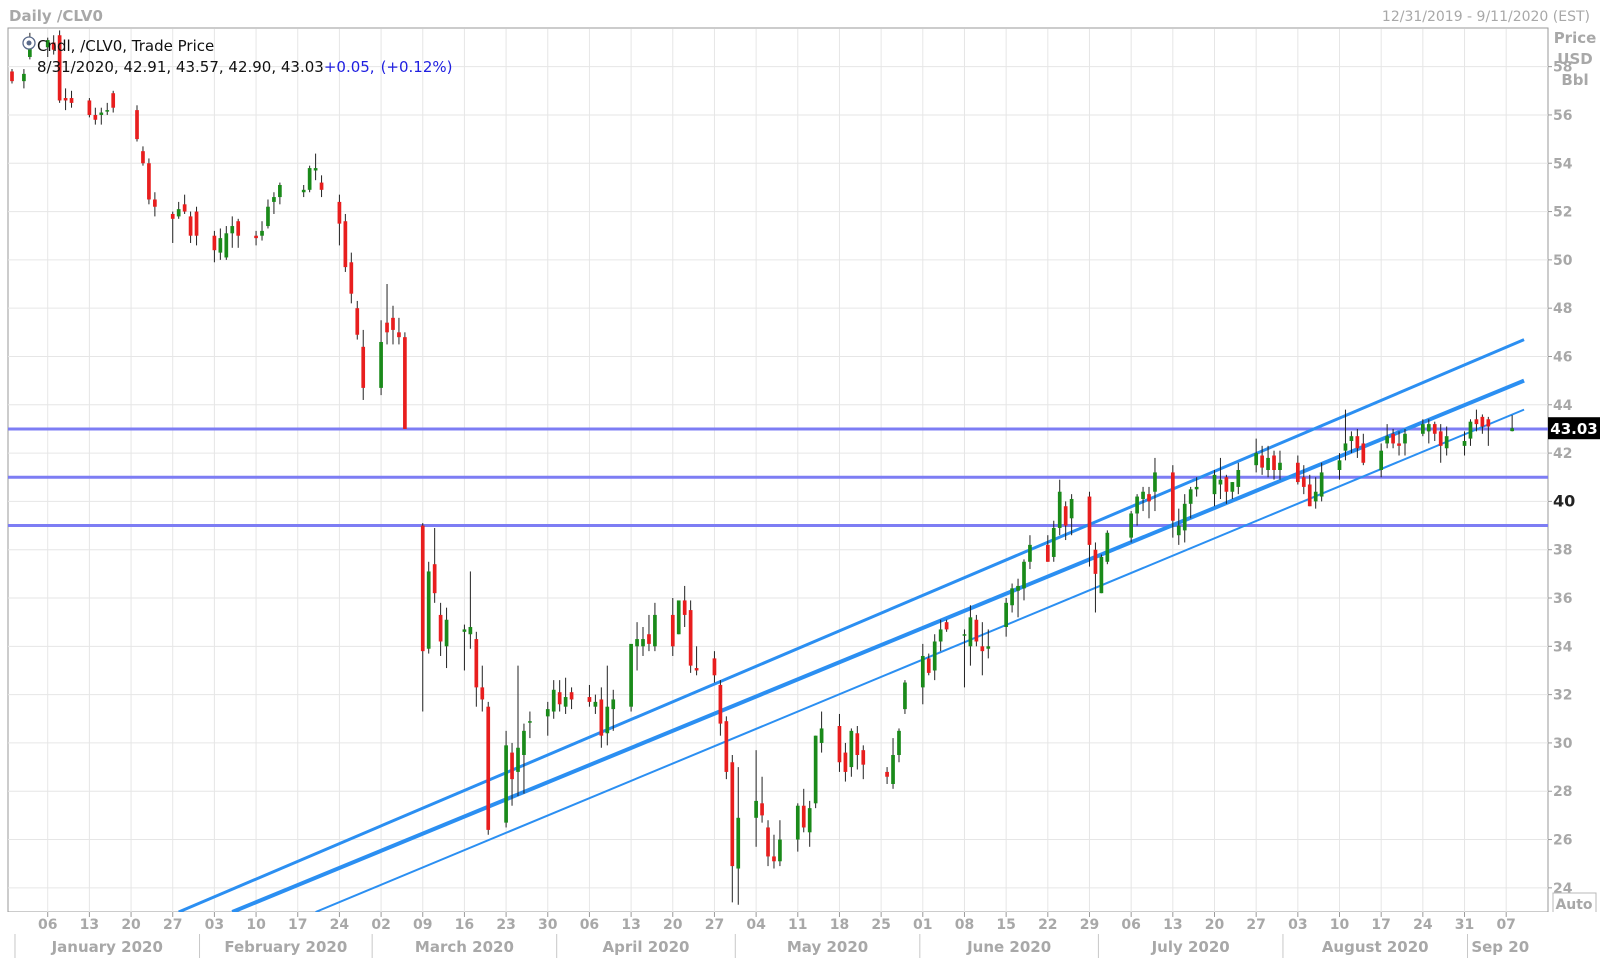  I want to click on legend-change-pct: (+0.12%), so click(417, 67).